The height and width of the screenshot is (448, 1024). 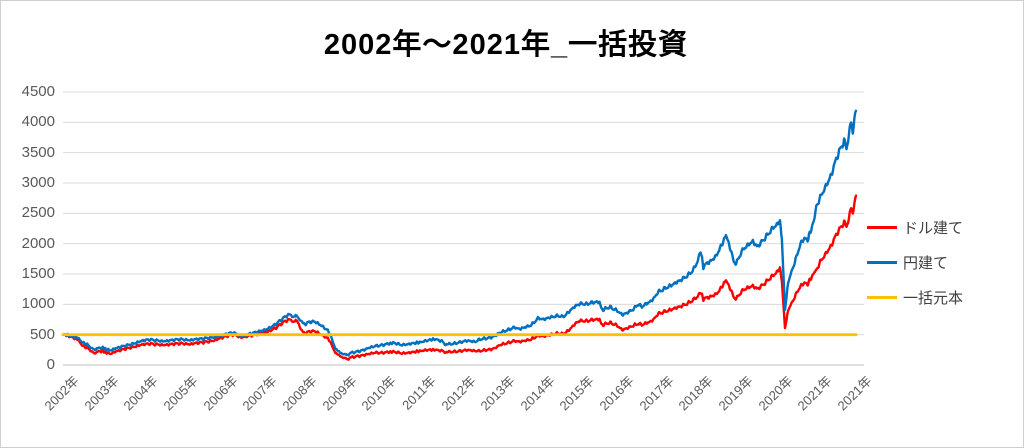 What do you see at coordinates (38, 243) in the screenshot?
I see `y-tick-label: 2000` at bounding box center [38, 243].